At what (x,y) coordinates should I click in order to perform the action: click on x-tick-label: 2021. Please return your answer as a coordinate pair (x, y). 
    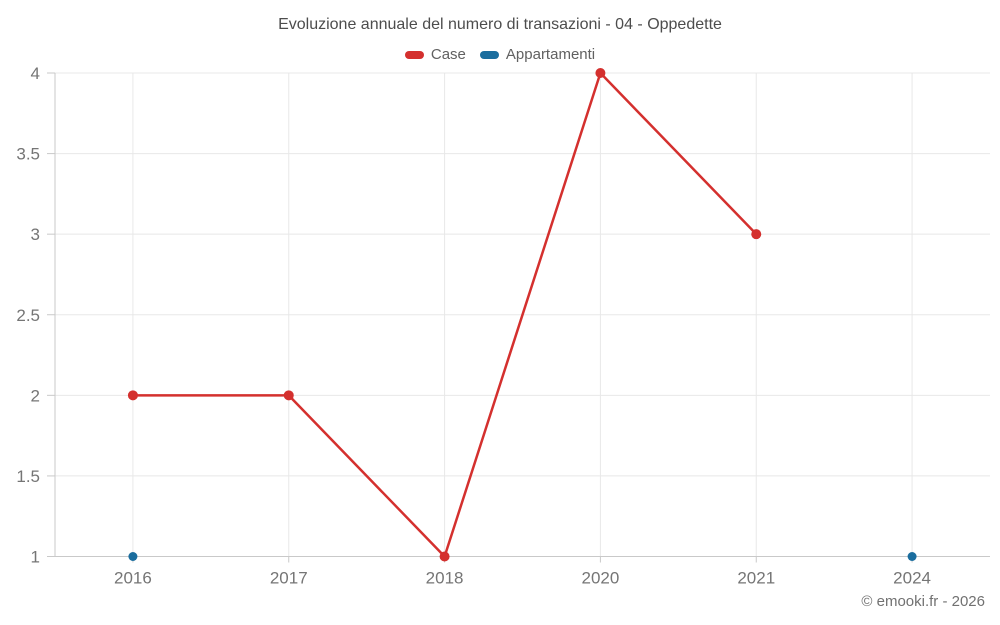
    Looking at the image, I should click on (756, 578).